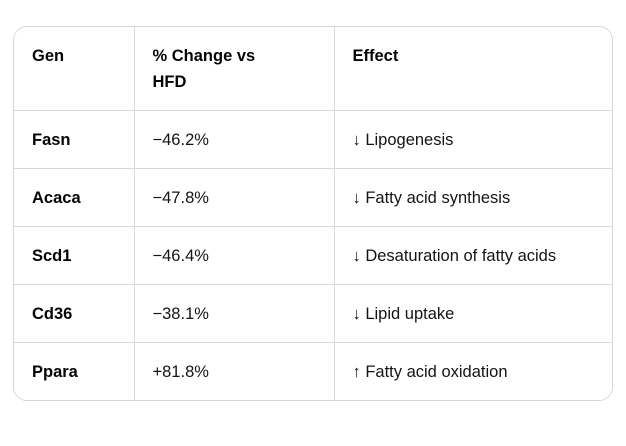 Image resolution: width=626 pixels, height=446 pixels. Describe the element at coordinates (454, 256) in the screenshot. I see `effect-text: ↓ Desaturation of fatty acids` at that location.